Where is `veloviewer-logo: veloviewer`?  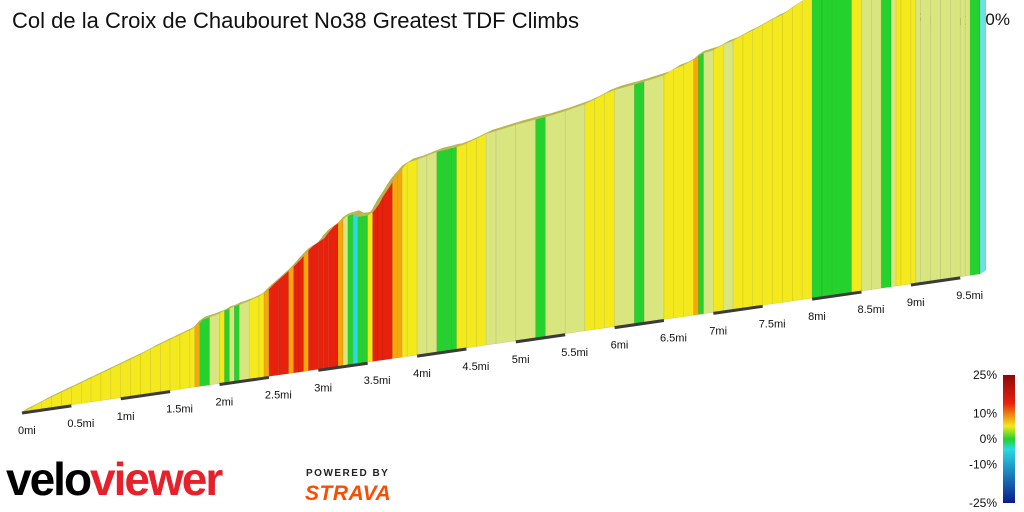
veloviewer-logo: veloviewer is located at coordinates (114, 479).